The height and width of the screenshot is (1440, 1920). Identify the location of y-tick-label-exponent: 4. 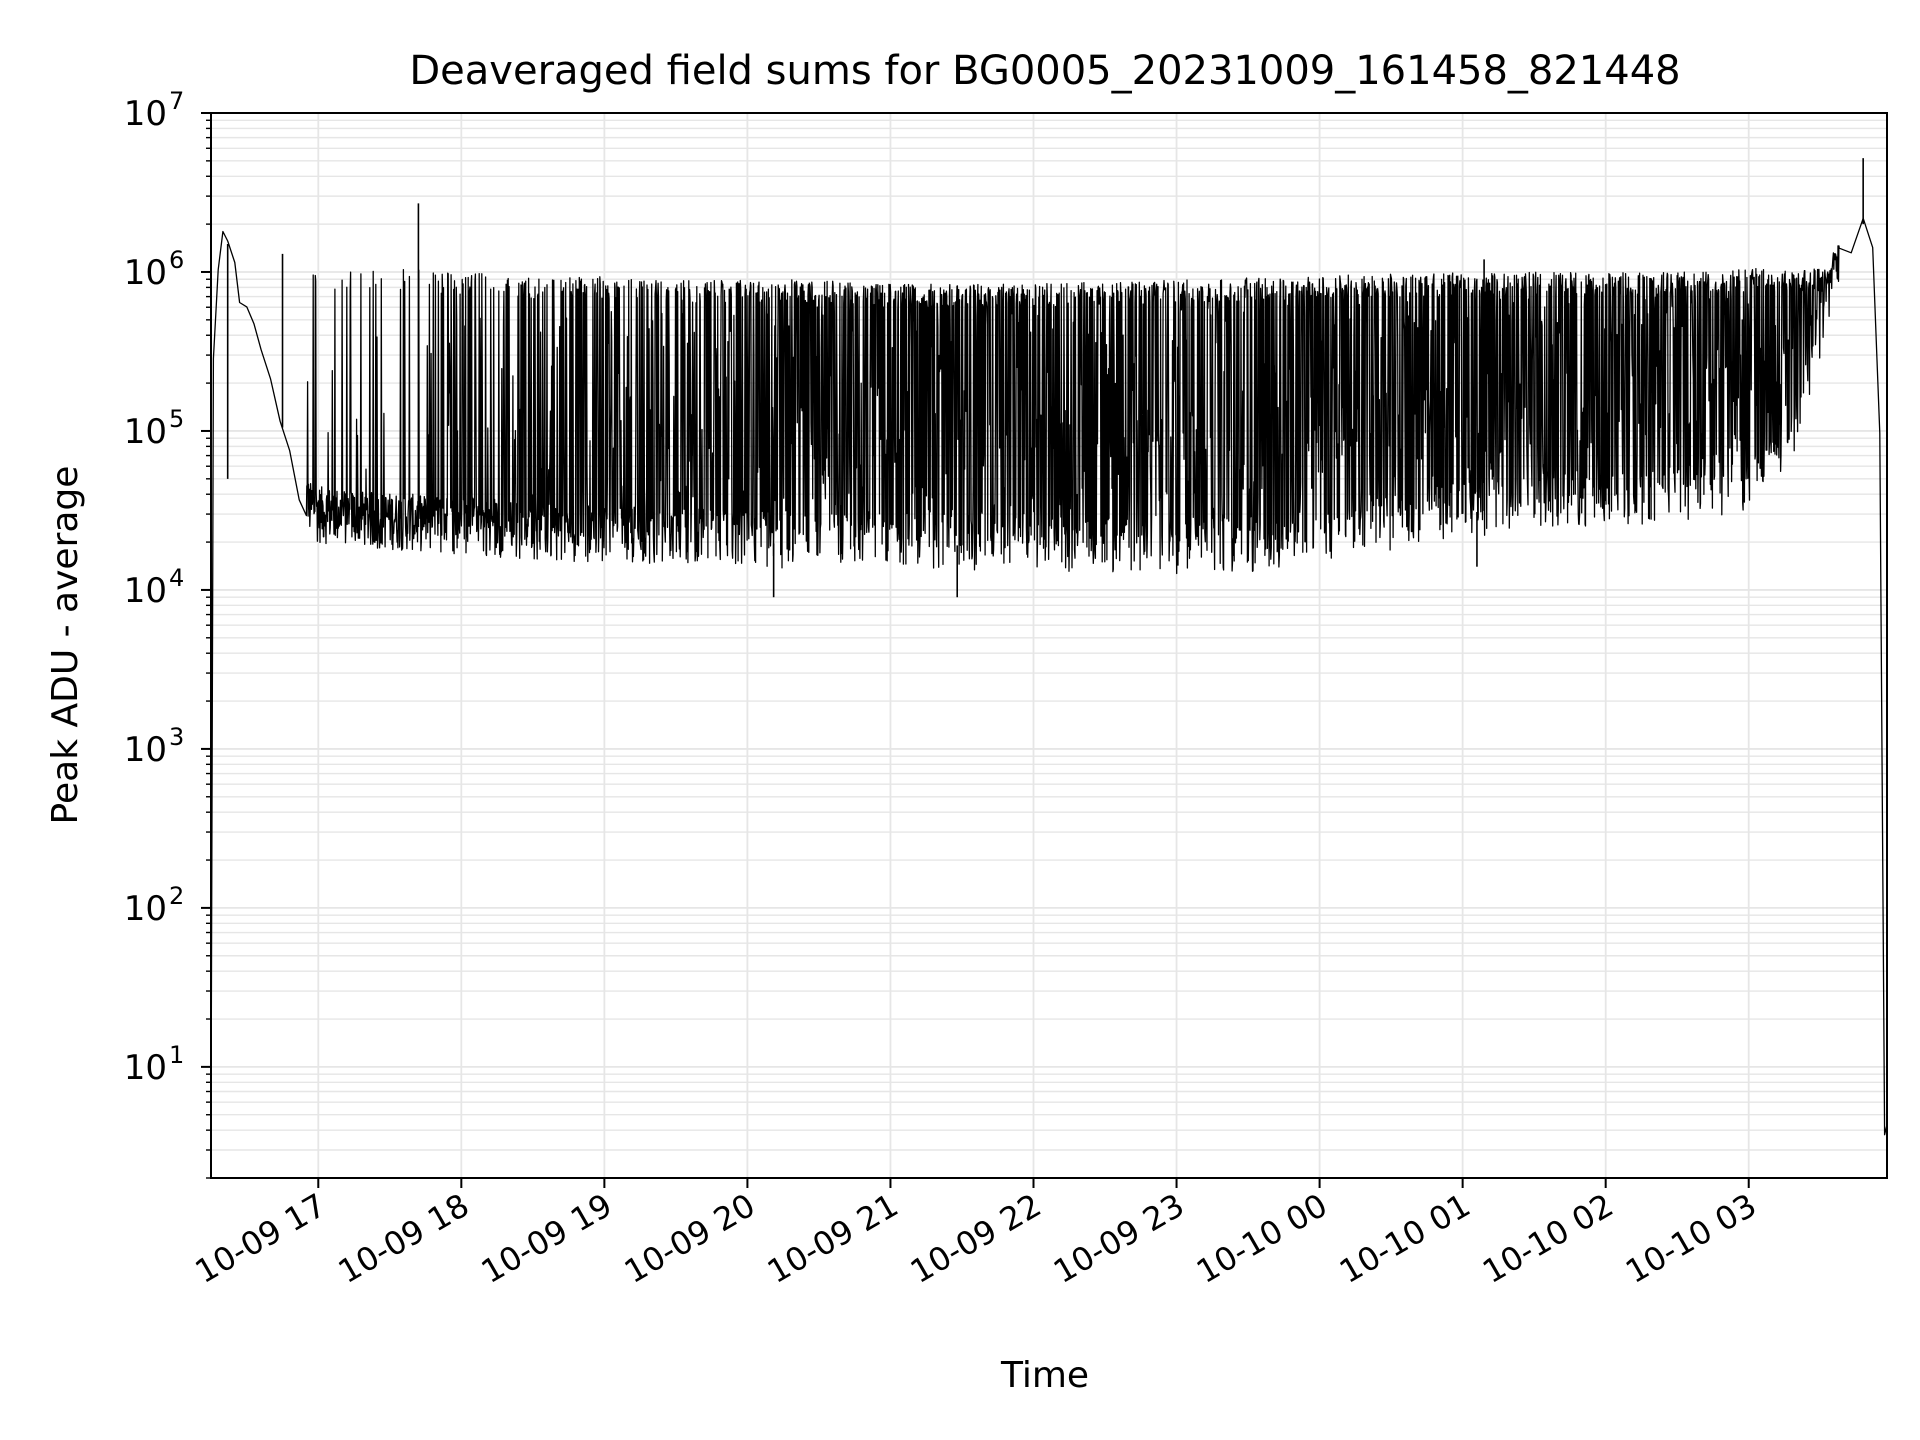
(176, 578).